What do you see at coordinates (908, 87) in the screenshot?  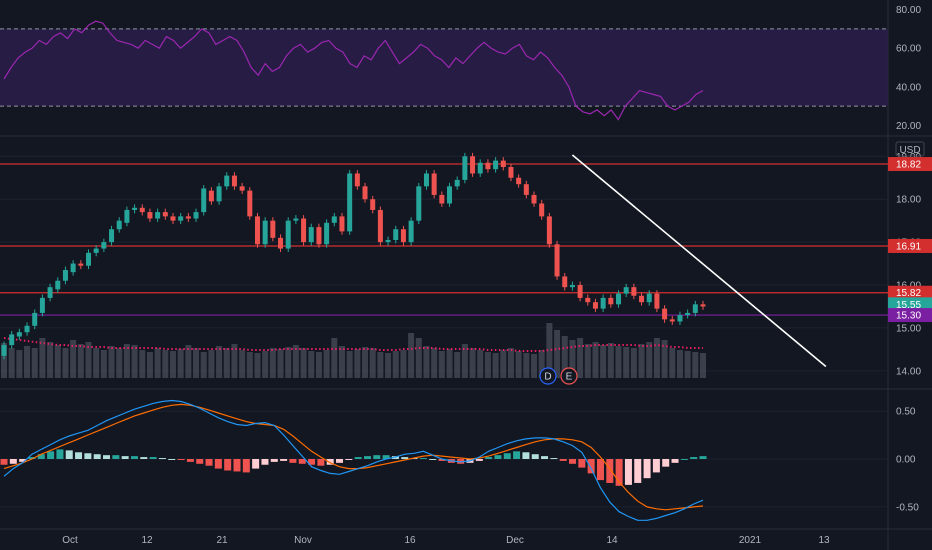 I see `rsi-tick-label: 40.00` at bounding box center [908, 87].